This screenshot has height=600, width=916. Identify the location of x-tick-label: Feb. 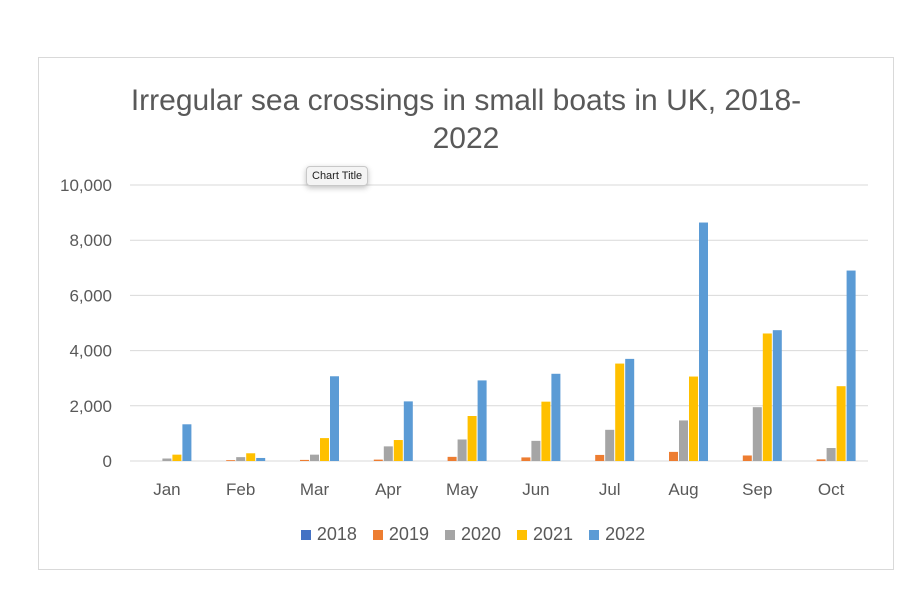
(240, 489).